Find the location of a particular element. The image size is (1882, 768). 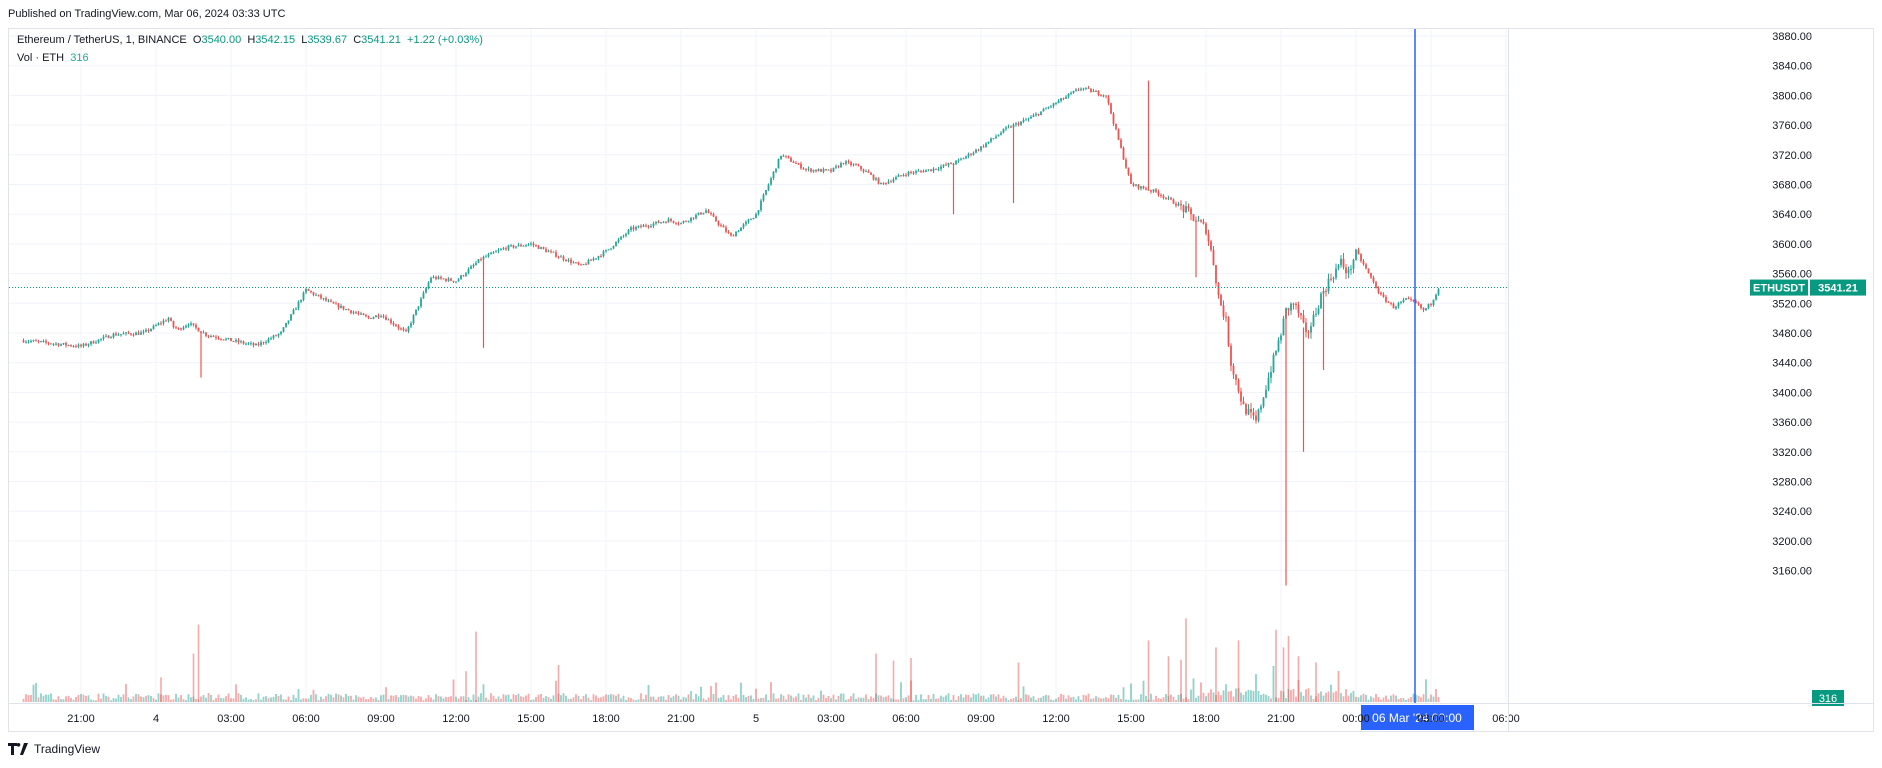

crosshair-date-bg is located at coordinates (1417, 717).